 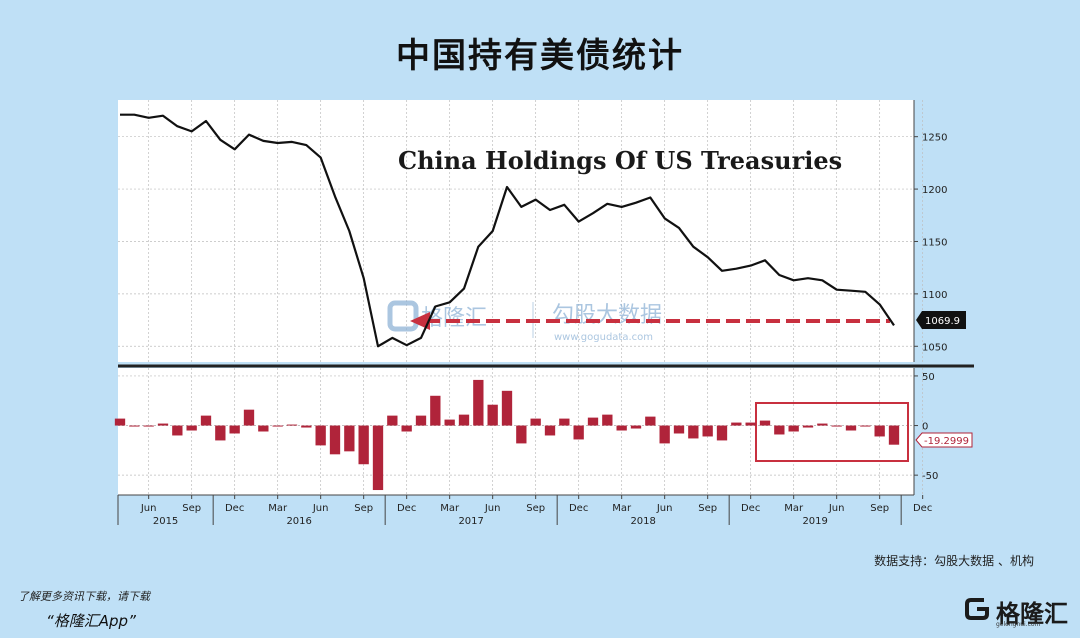 What do you see at coordinates (925, 427) in the screenshot?
I see `y-tick-label-bottom: 0` at bounding box center [925, 427].